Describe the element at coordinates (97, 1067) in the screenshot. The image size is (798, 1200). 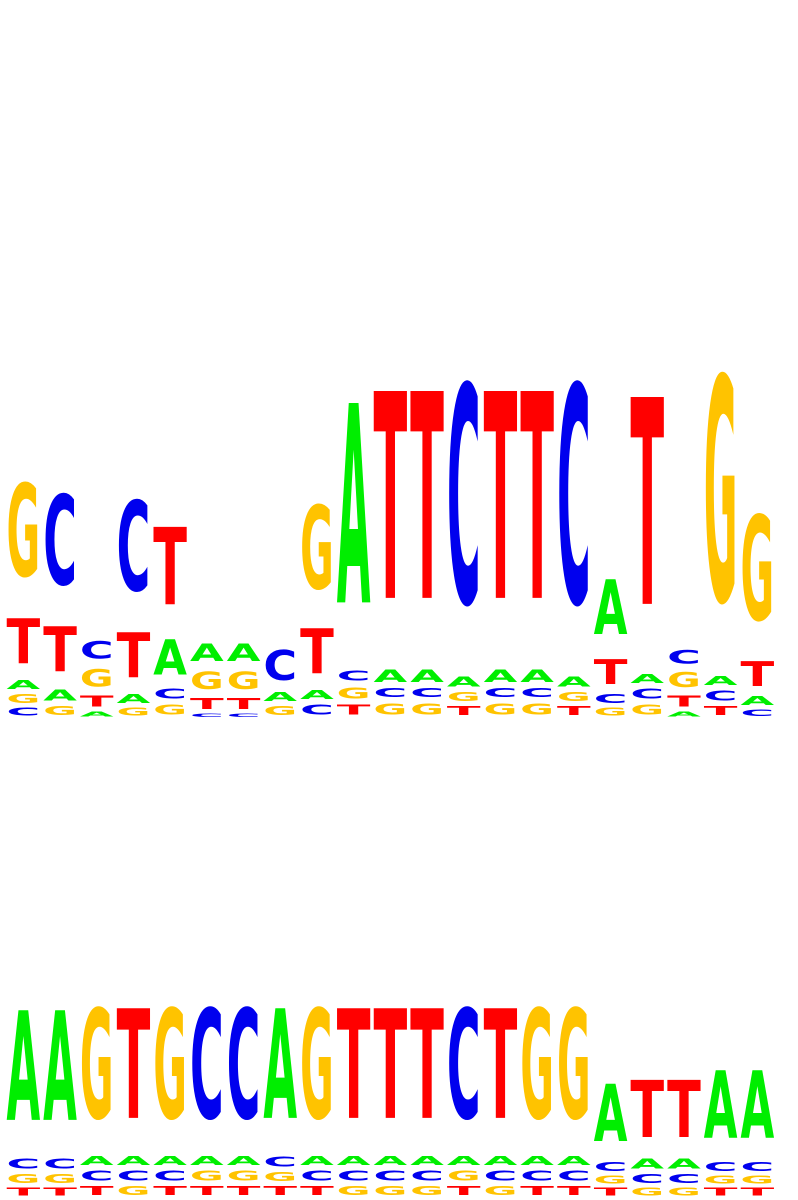
I see `letter-G-pos3: G` at that location.